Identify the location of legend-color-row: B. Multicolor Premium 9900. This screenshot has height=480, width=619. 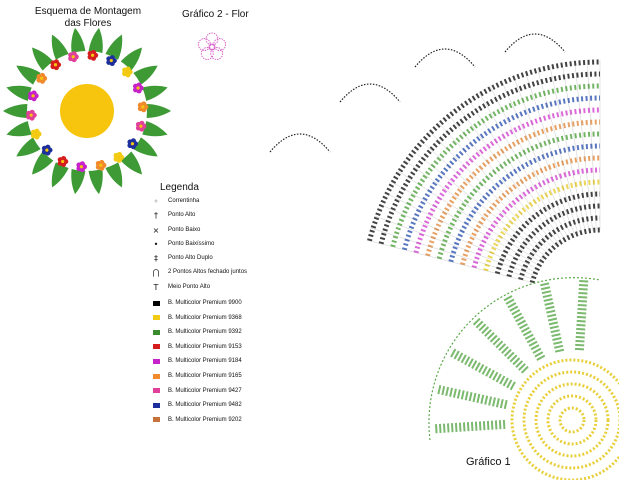
(196, 303).